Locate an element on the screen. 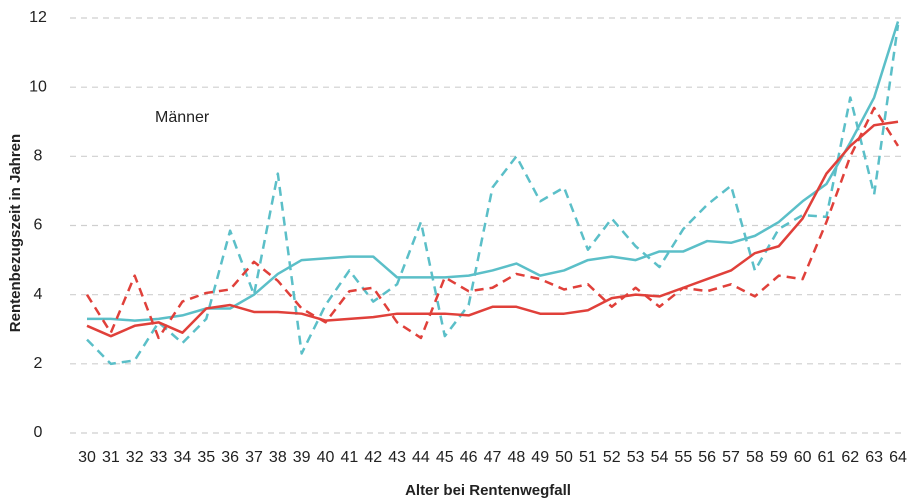 Image resolution: width=910 pixels, height=502 pixels. x-tick-label: 32 is located at coordinates (135, 457).